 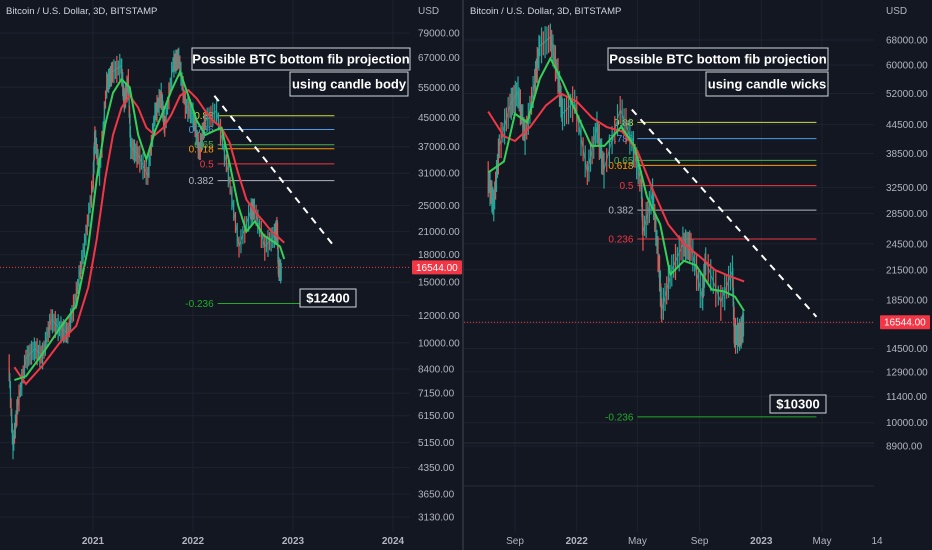 What do you see at coordinates (907, 300) in the screenshot?
I see `right-y-tick-label: 18500.00` at bounding box center [907, 300].